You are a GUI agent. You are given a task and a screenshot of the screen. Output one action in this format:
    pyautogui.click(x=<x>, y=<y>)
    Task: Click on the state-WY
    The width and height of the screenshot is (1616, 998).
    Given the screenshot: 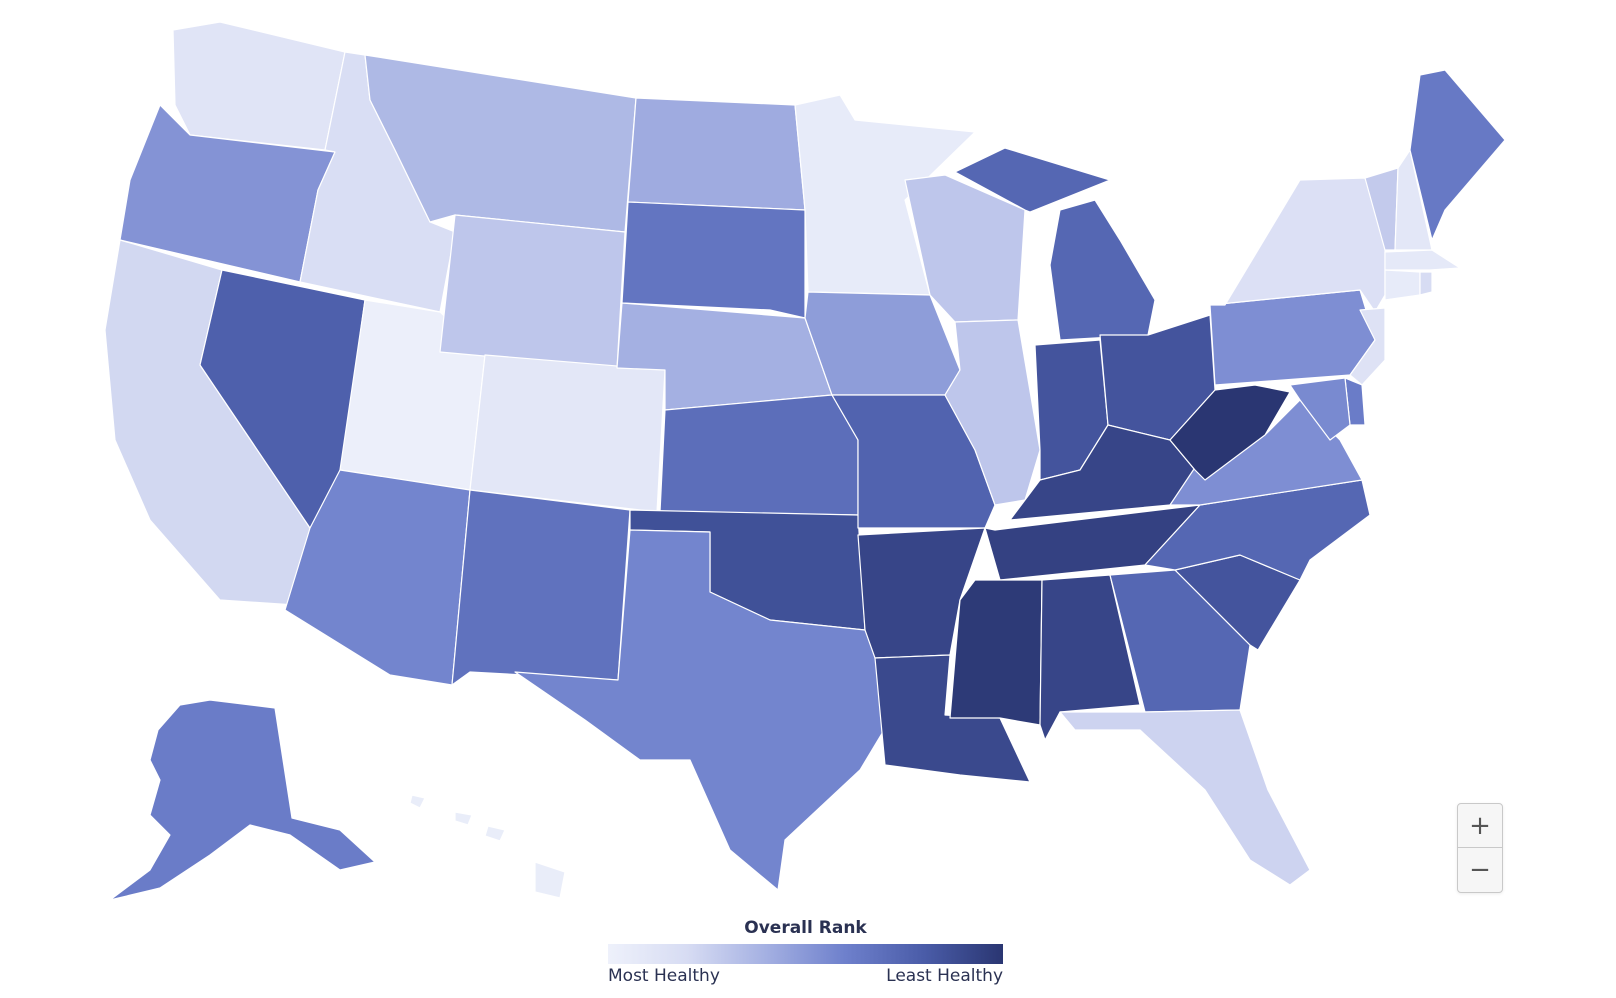 What is the action you would take?
    pyautogui.click(x=532, y=291)
    